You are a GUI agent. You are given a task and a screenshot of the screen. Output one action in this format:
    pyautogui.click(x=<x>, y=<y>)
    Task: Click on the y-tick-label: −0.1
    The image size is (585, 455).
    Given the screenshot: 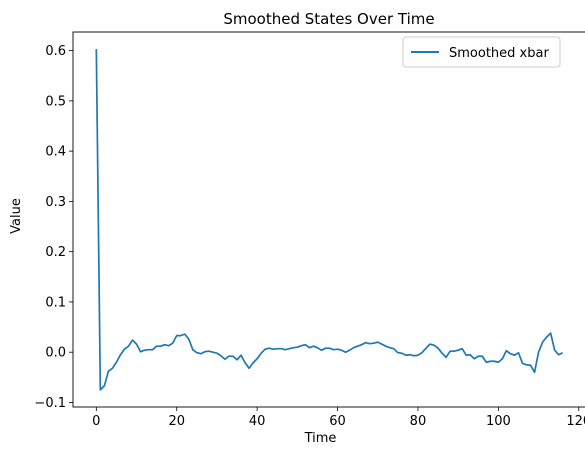 What is the action you would take?
    pyautogui.click(x=50, y=403)
    